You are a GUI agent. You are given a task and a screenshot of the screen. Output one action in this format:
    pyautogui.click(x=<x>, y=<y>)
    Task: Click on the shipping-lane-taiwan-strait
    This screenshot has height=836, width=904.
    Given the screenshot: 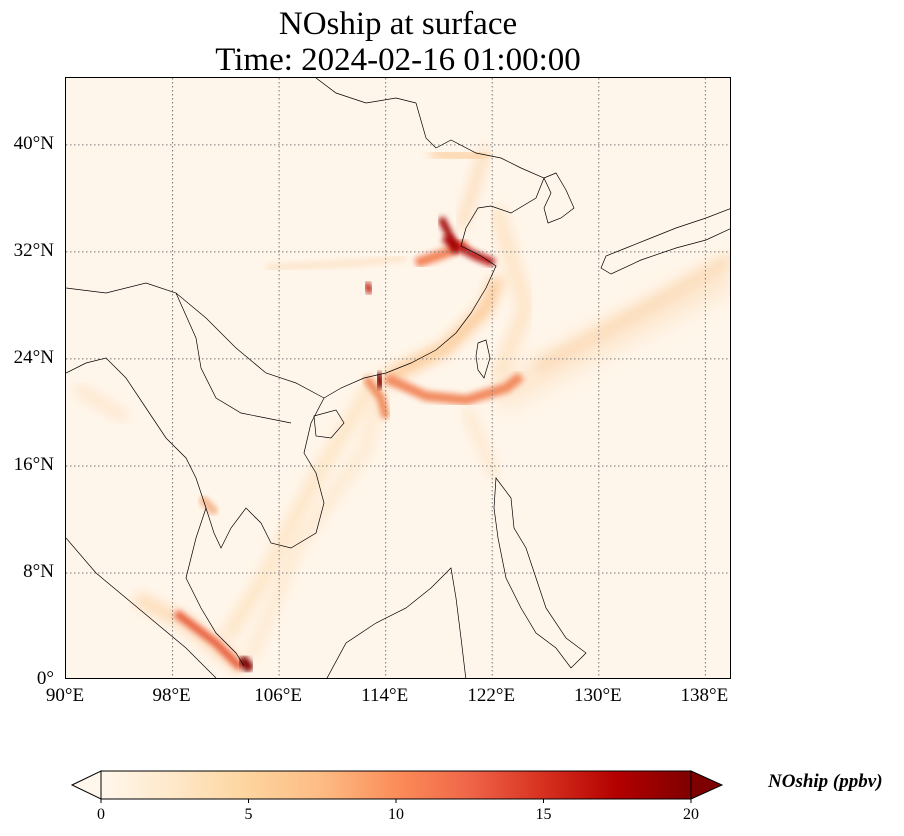 What is the action you would take?
    pyautogui.click(x=443, y=329)
    